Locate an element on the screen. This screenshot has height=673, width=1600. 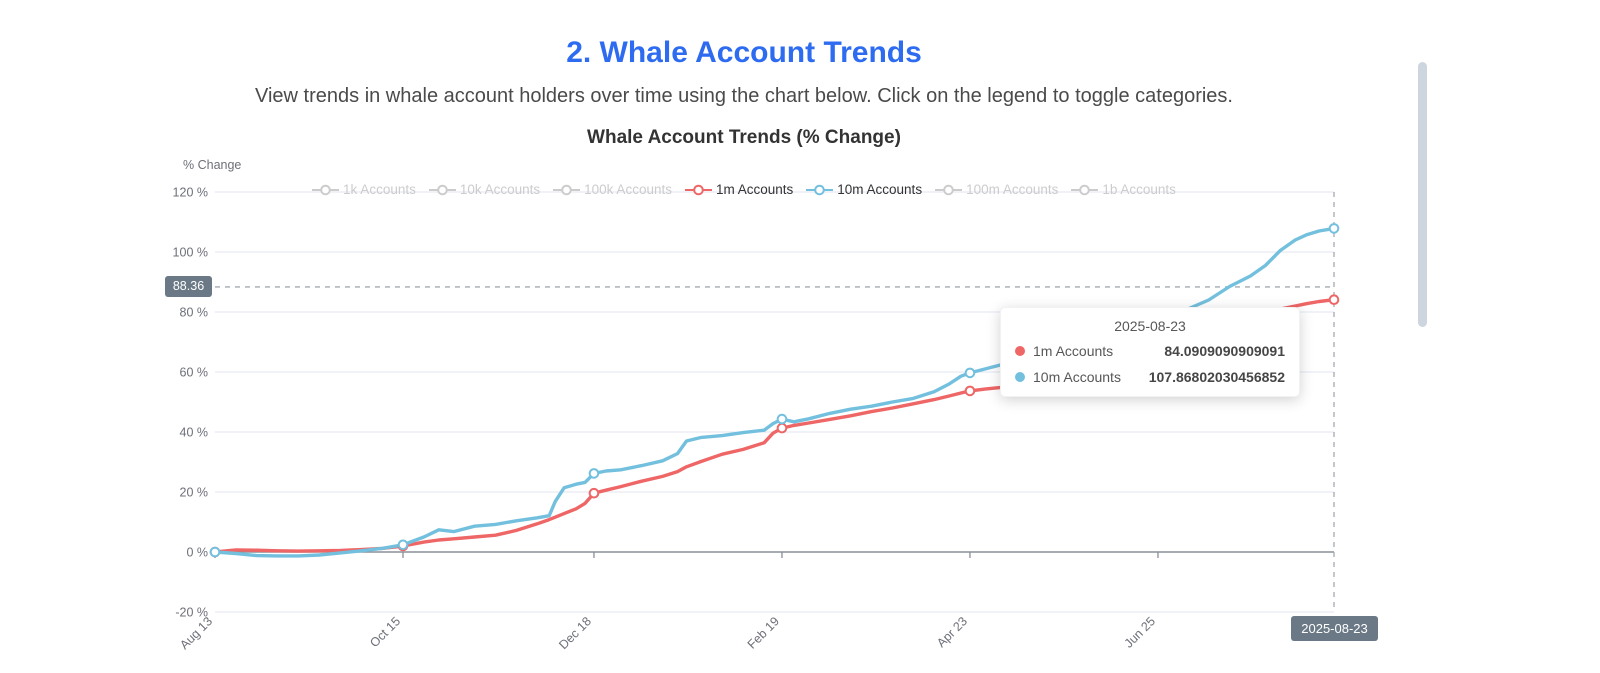
legend-item-100m-accounts: 100m Accounts is located at coordinates (996, 190).